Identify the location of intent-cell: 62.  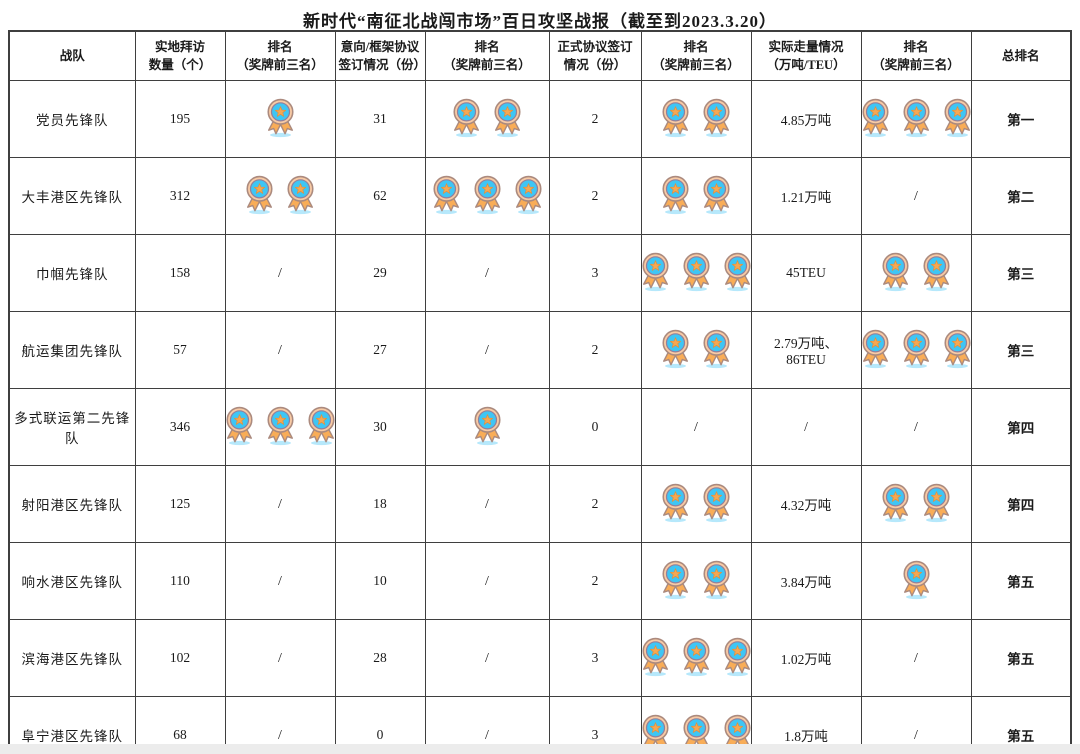
(380, 196).